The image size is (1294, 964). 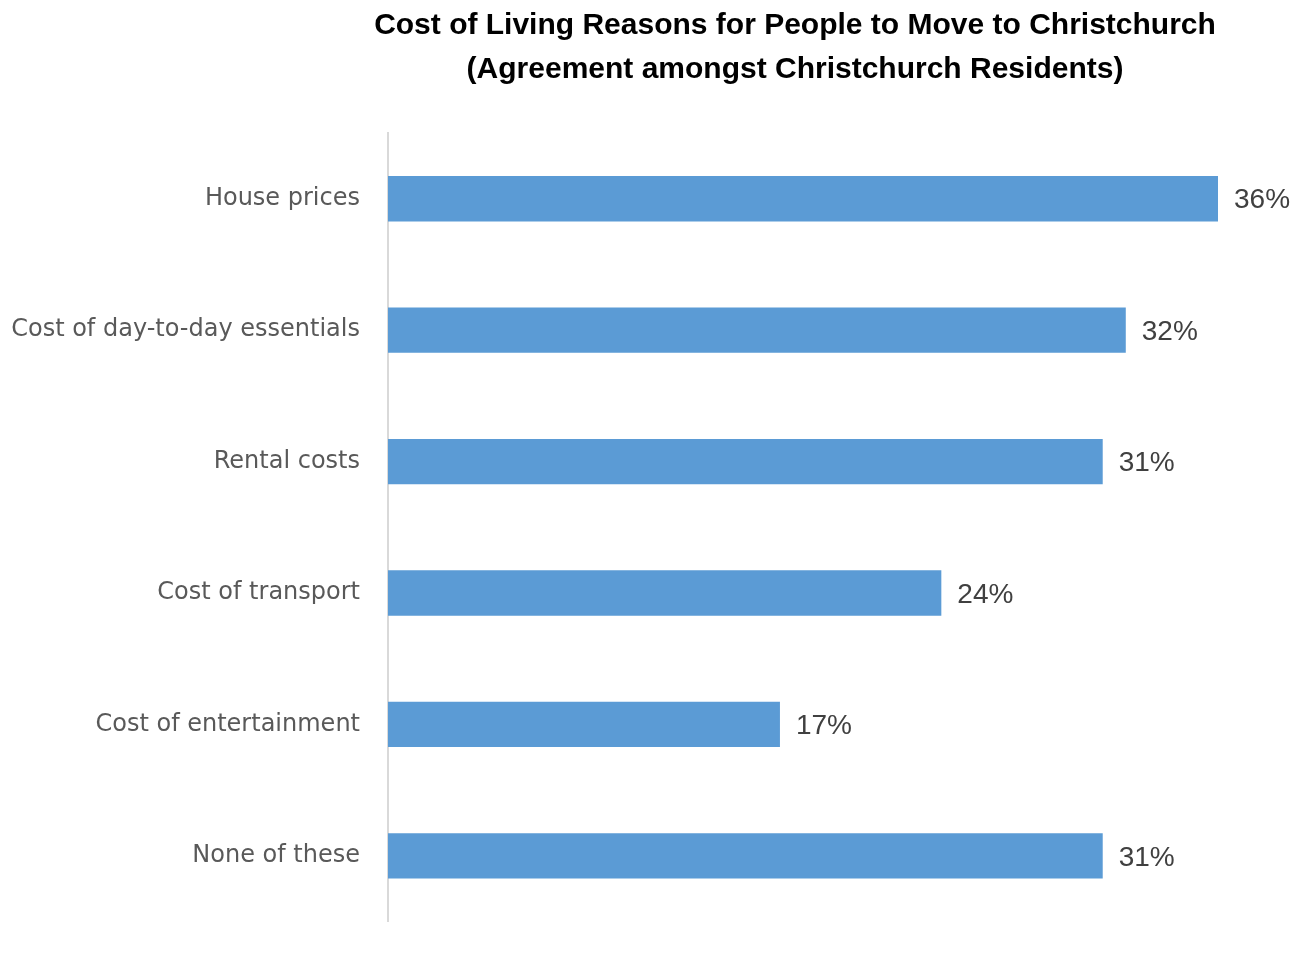 I want to click on data-label: 17%, so click(x=823, y=725).